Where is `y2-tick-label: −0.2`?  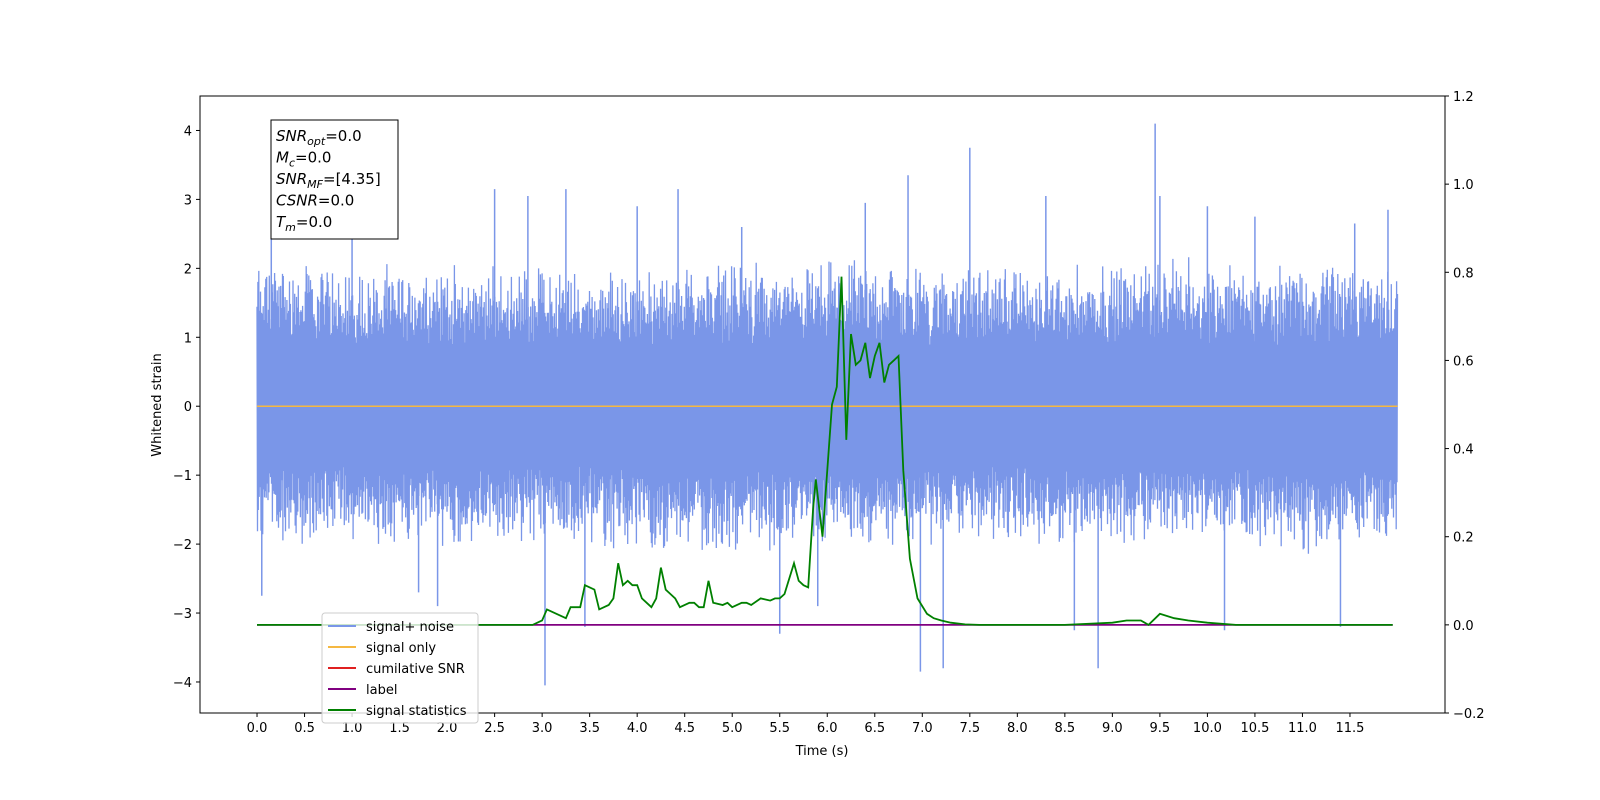
y2-tick-label: −0.2 is located at coordinates (1469, 714).